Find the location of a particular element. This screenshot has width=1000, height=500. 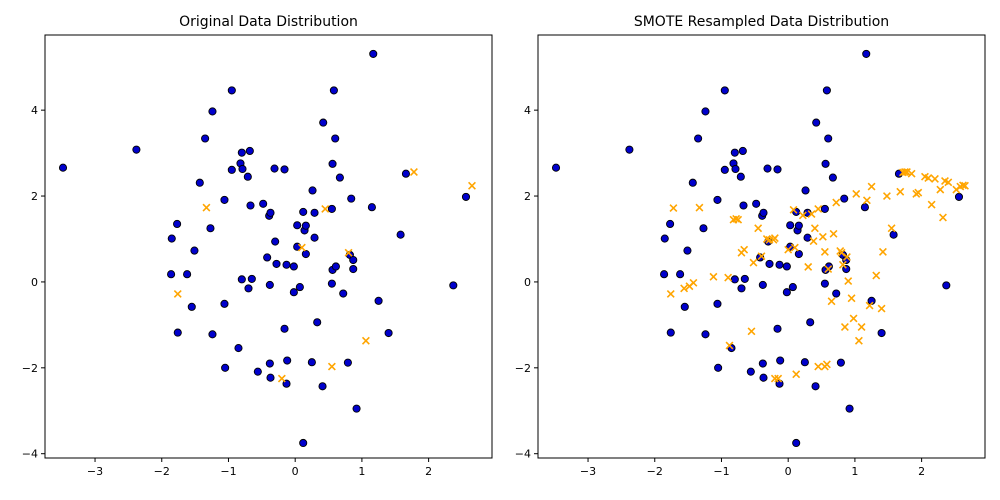

y-tick-label: 0 is located at coordinates (527, 282).